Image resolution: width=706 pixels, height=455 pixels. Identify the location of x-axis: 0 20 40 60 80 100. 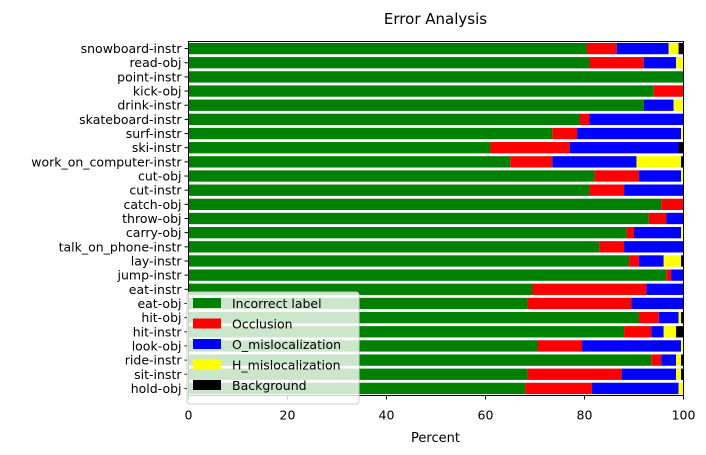
(440, 409).